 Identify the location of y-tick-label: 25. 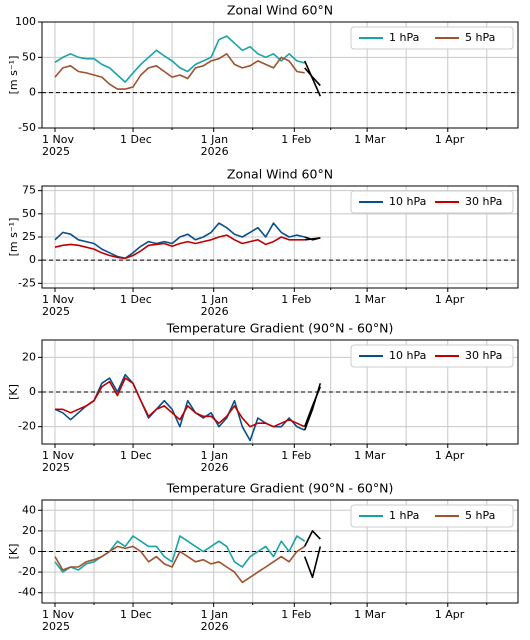
(29, 236).